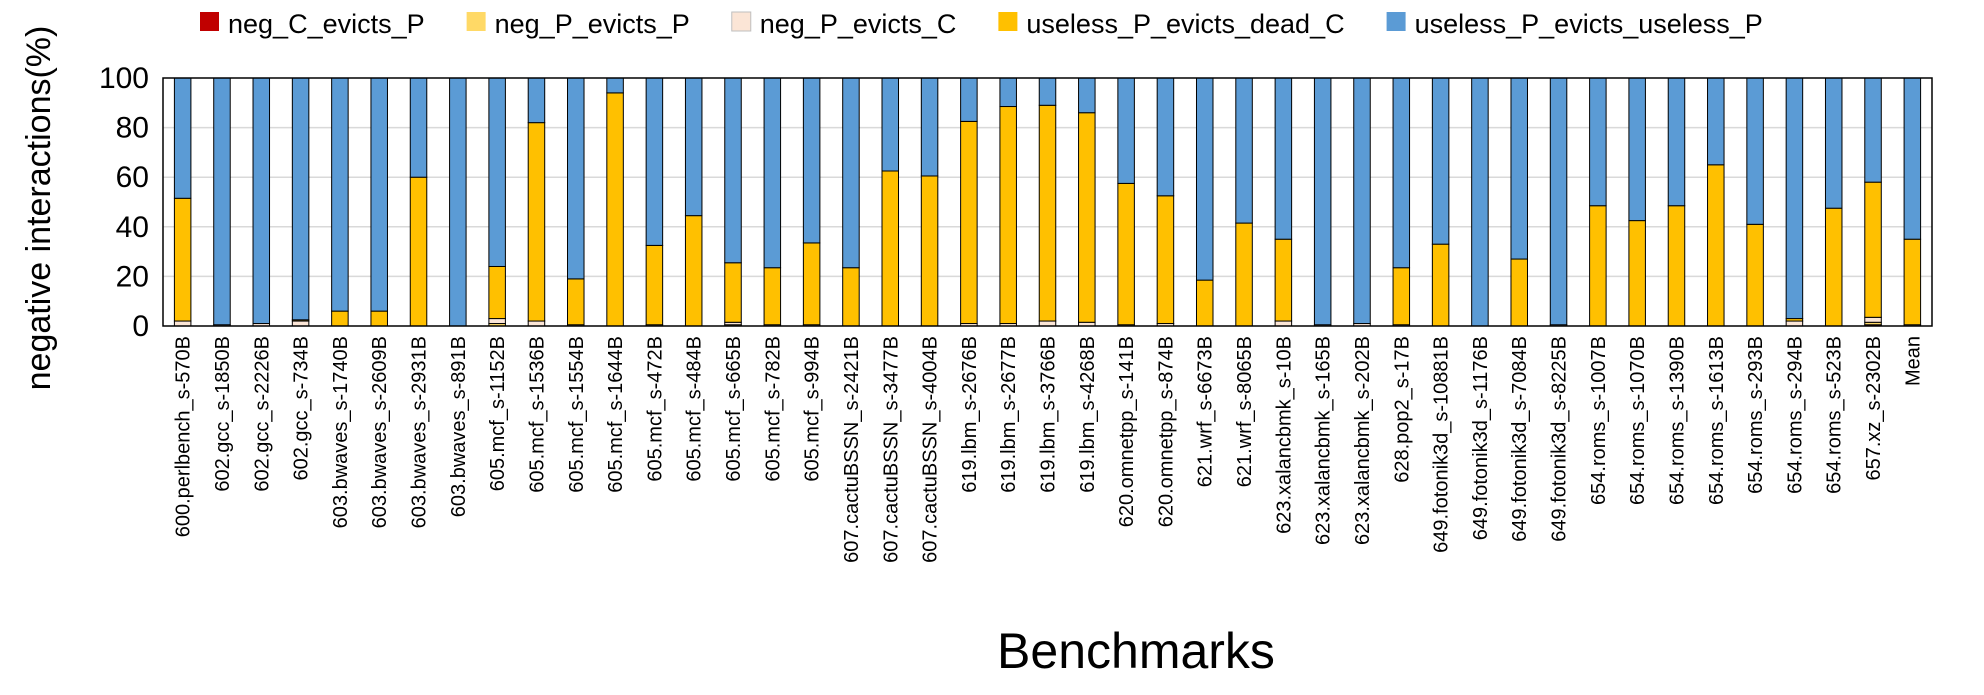 The image size is (1984, 695). I want to click on x-tick-label: 605.mcf_s-1554B, so click(577, 414).